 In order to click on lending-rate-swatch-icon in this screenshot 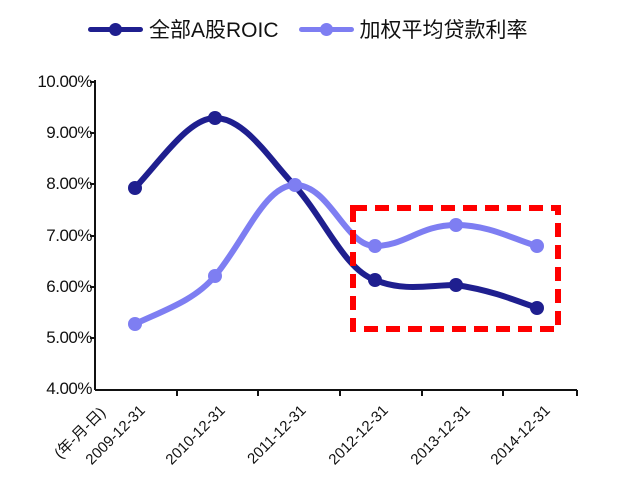, I will do `click(326, 29)`.